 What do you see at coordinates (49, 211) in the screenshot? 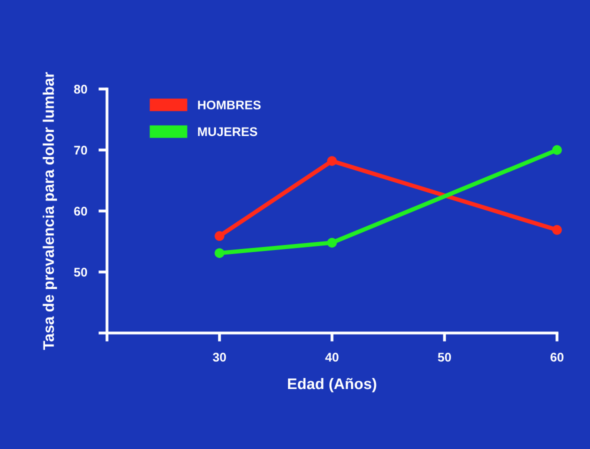
I see `y-axis-title: Tasa de prevalencia para dolor lumbar` at bounding box center [49, 211].